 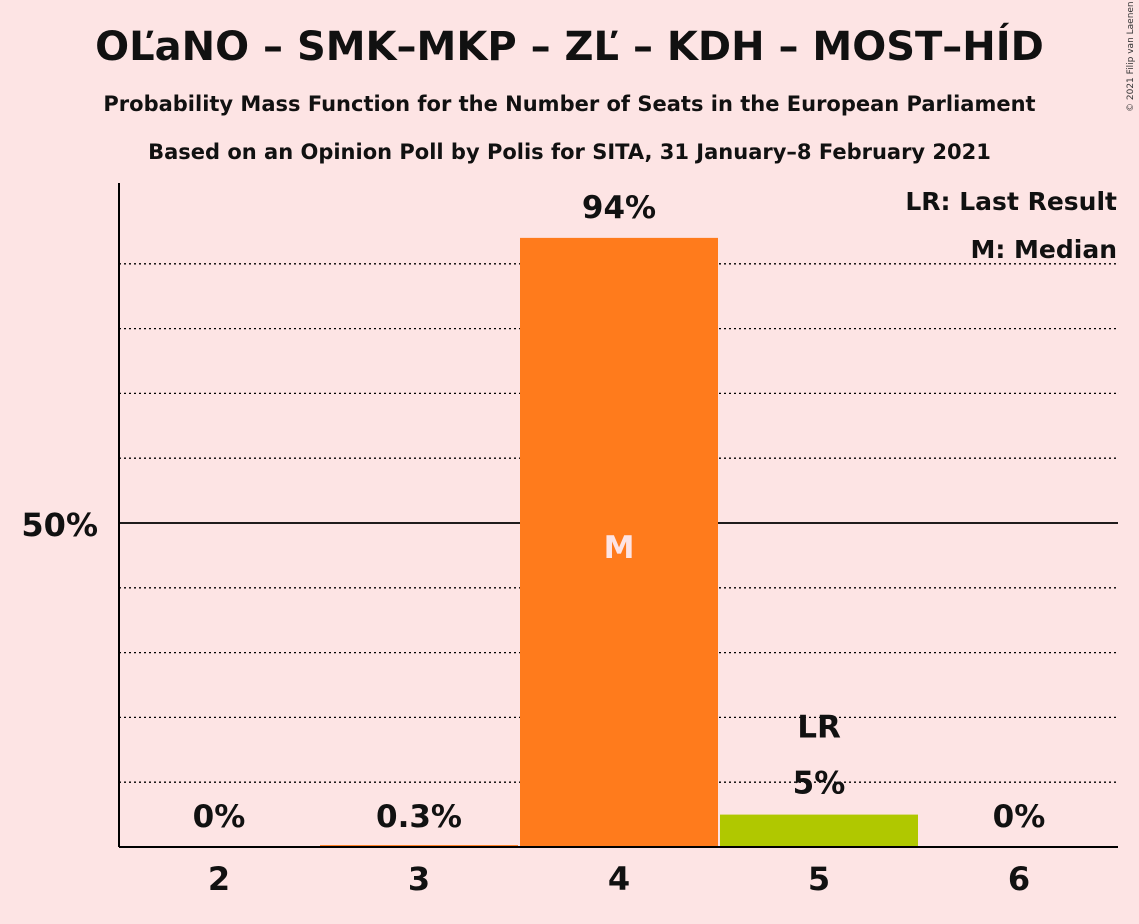 I want to click on x-tick-label-2: 2, so click(x=219, y=879).